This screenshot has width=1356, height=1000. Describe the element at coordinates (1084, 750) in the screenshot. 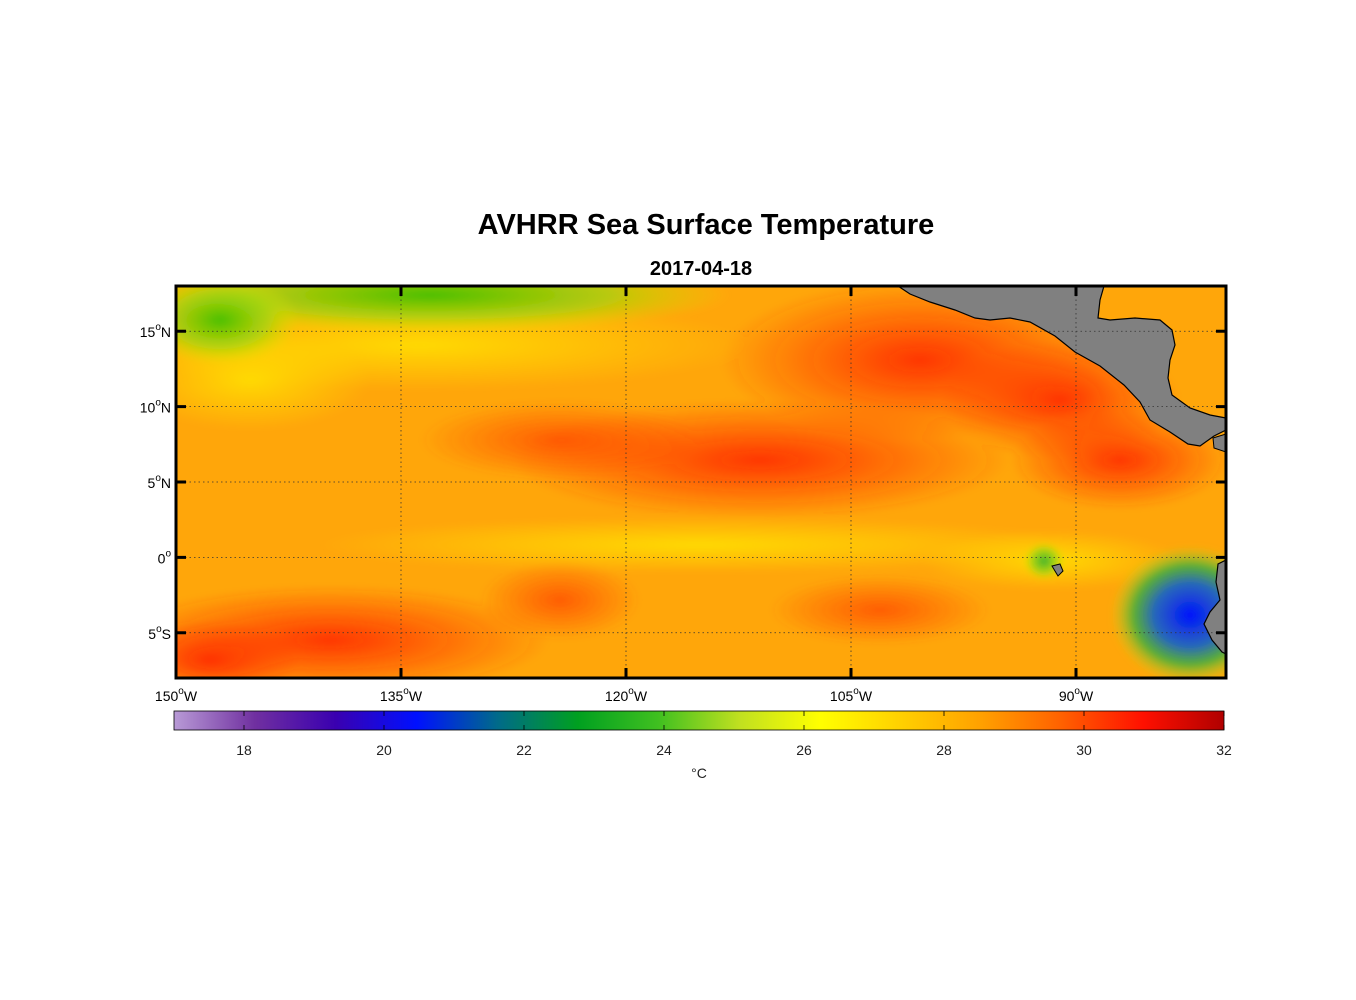

I see `cb-label-30: 30` at that location.